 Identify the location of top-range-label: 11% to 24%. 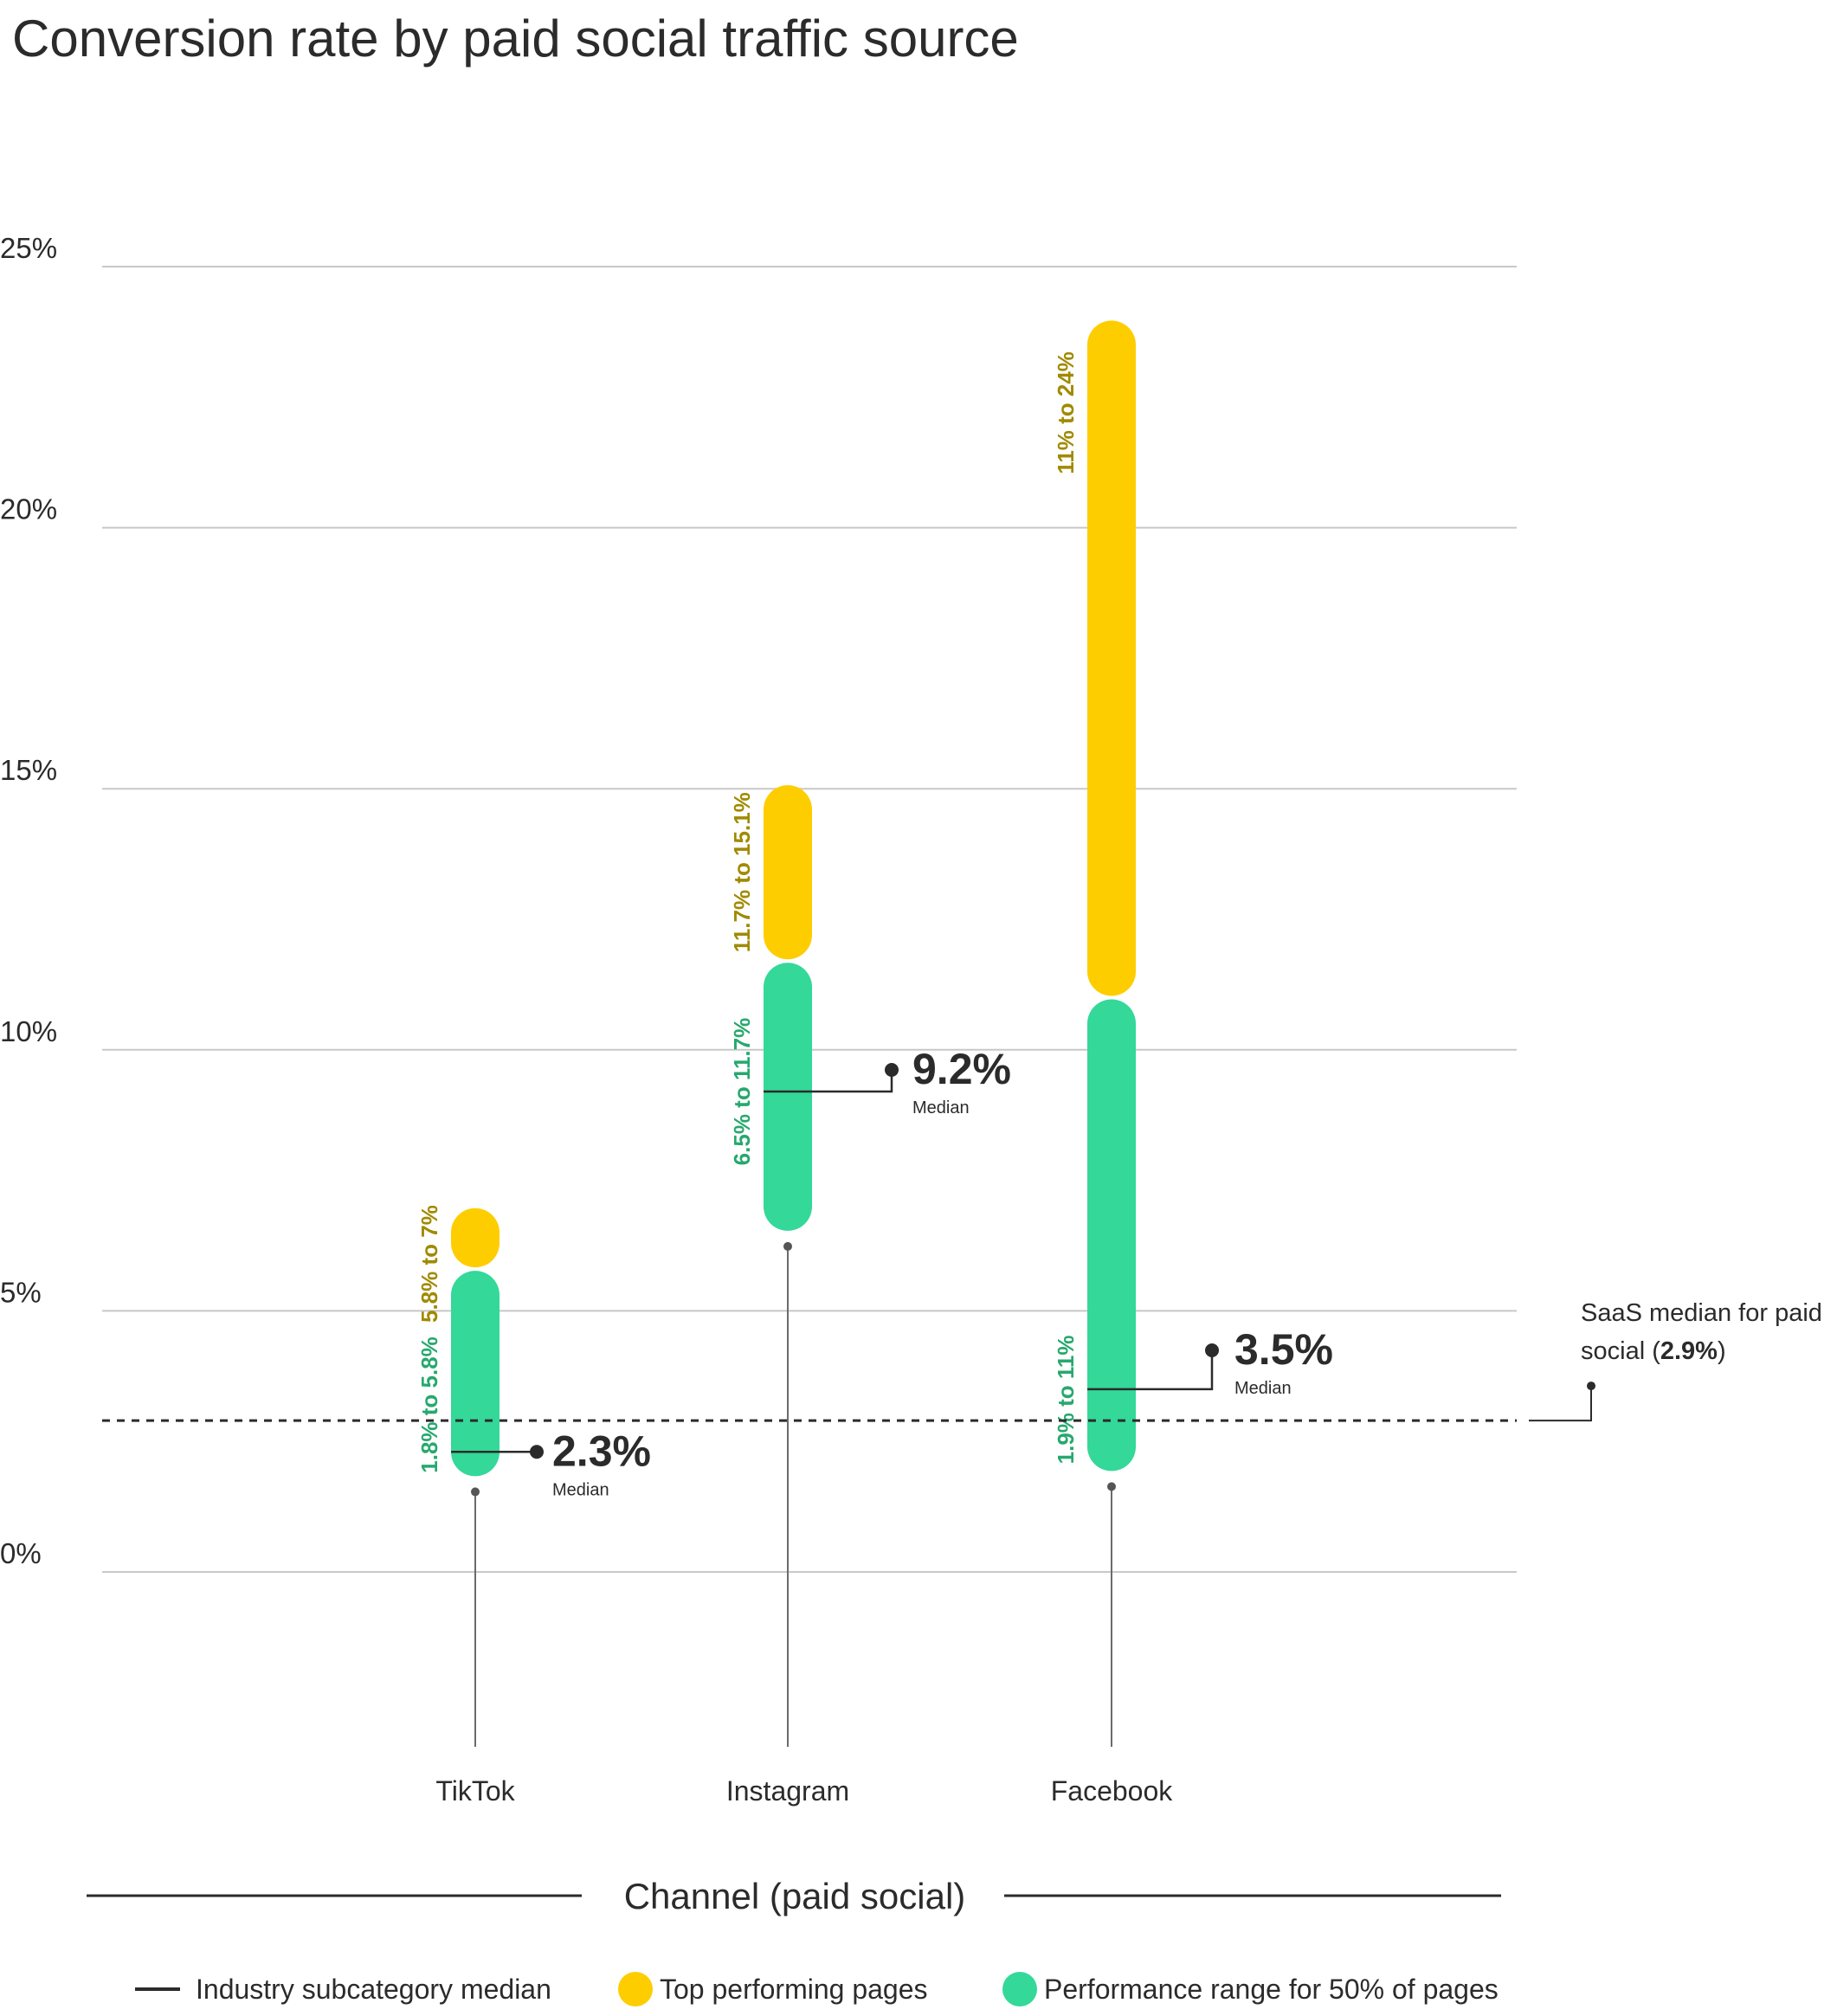
(1066, 412).